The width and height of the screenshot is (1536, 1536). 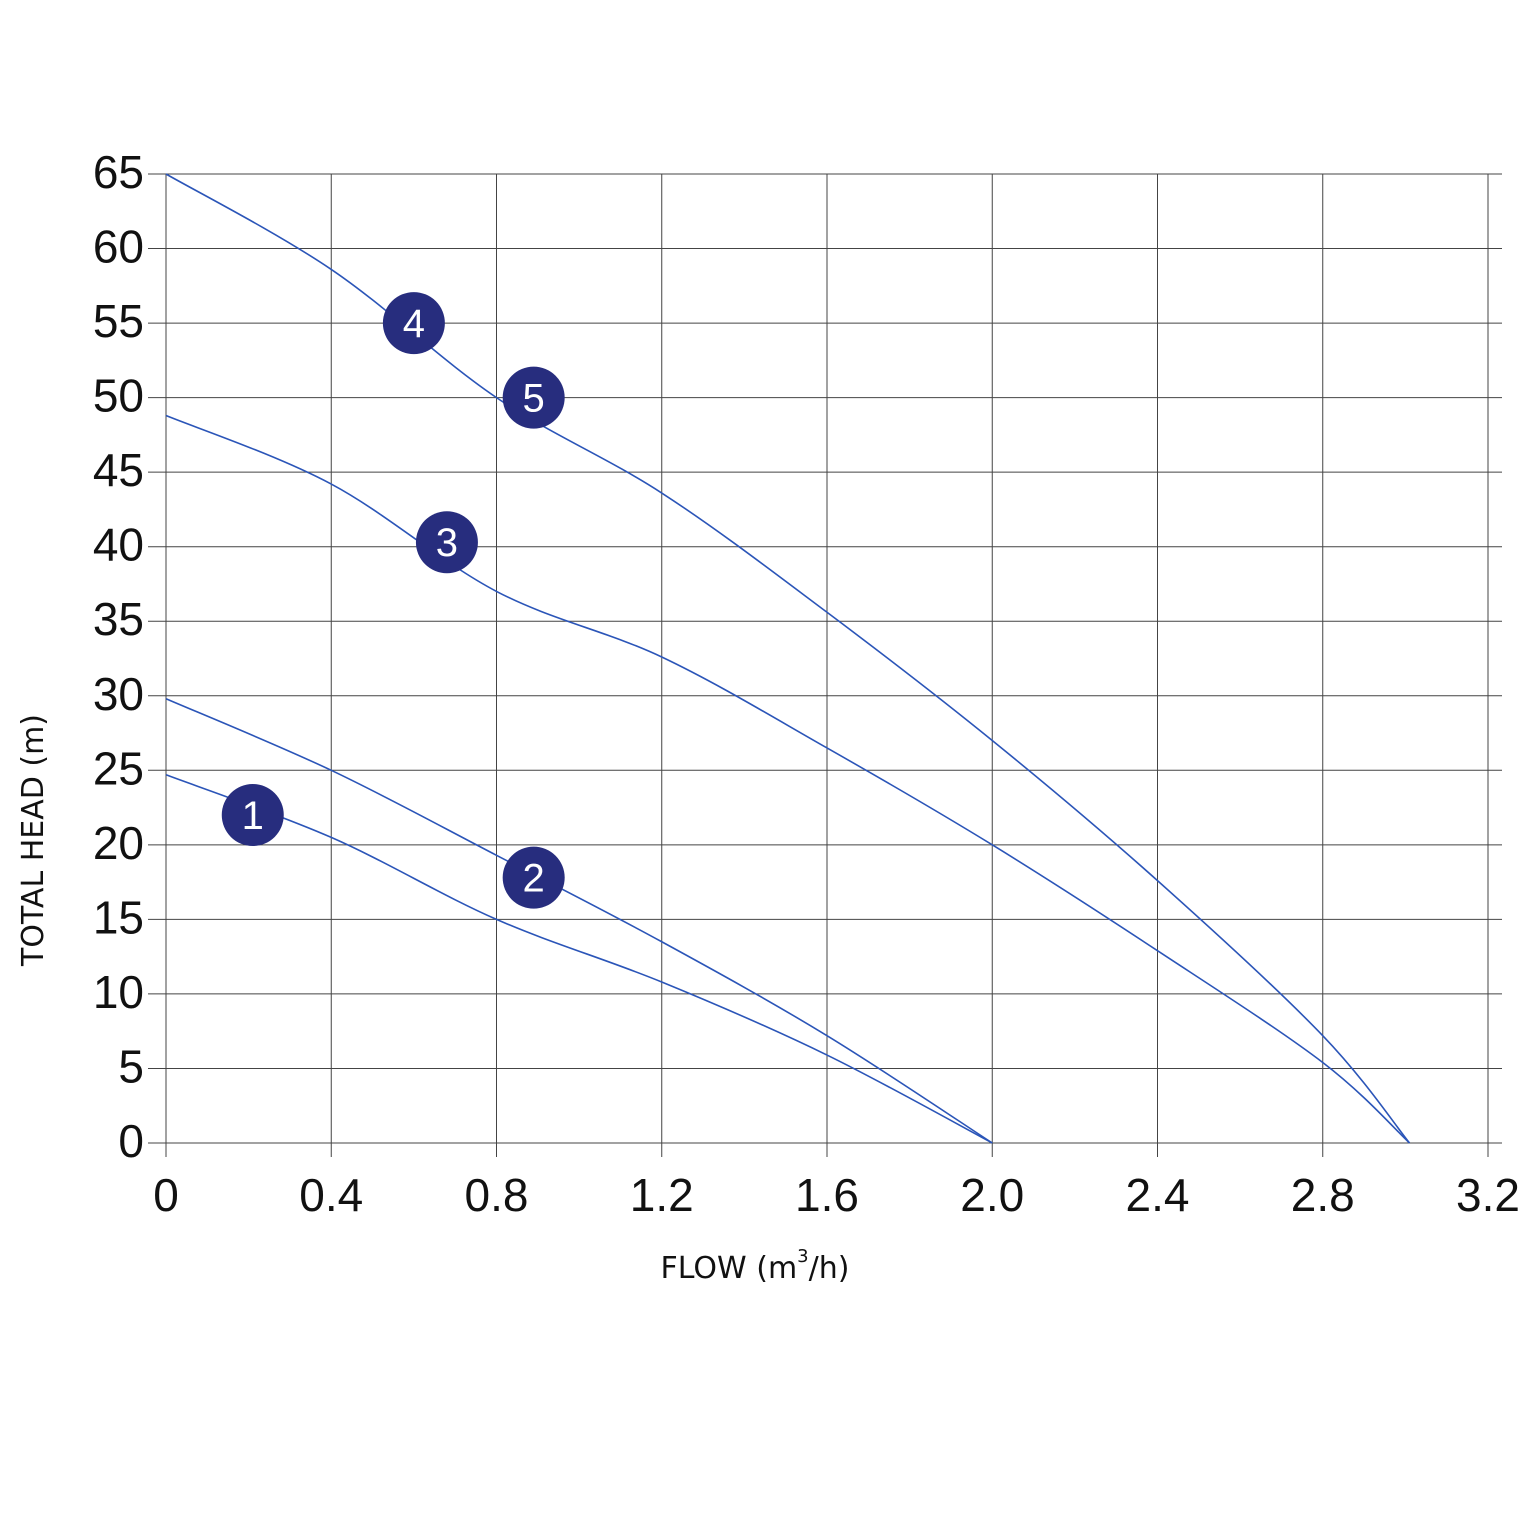 What do you see at coordinates (118, 694) in the screenshot?
I see `y-tick-label: 30` at bounding box center [118, 694].